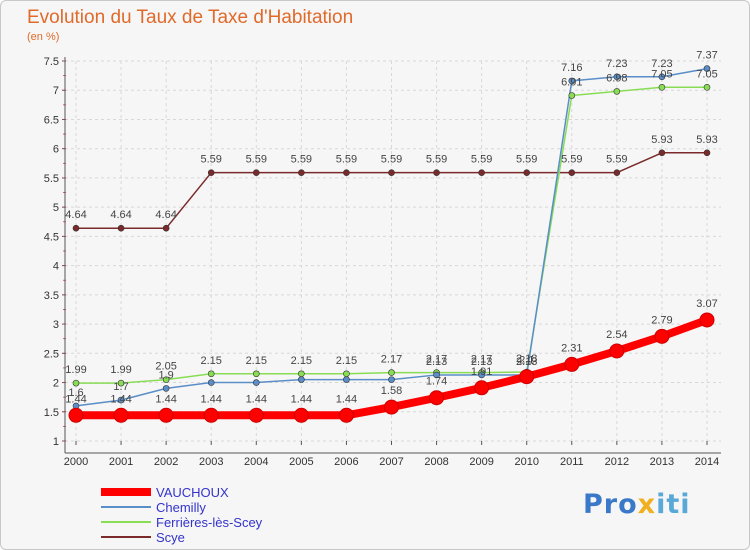  I want to click on x-tick-label: 2008, so click(436, 462).